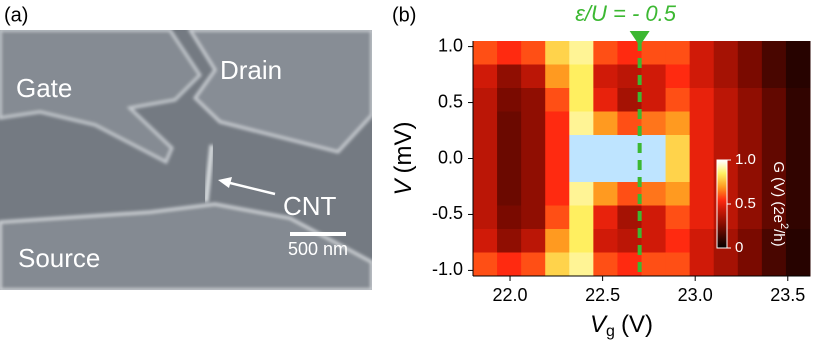 This screenshot has height=352, width=818. Describe the element at coordinates (745, 159) in the screenshot. I see `colorbar-tick-label: 1.0` at that location.